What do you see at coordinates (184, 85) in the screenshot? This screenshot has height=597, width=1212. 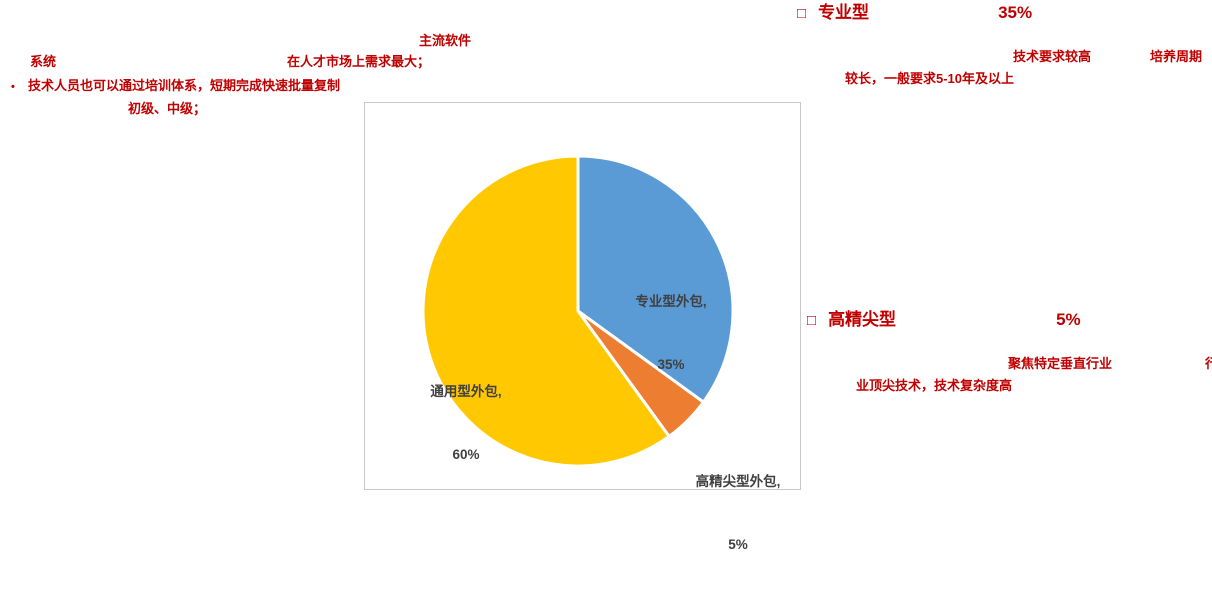 I see `left-note-line-3: 技术人员也可以通过培训体系，短期完成快速批量复制` at bounding box center [184, 85].